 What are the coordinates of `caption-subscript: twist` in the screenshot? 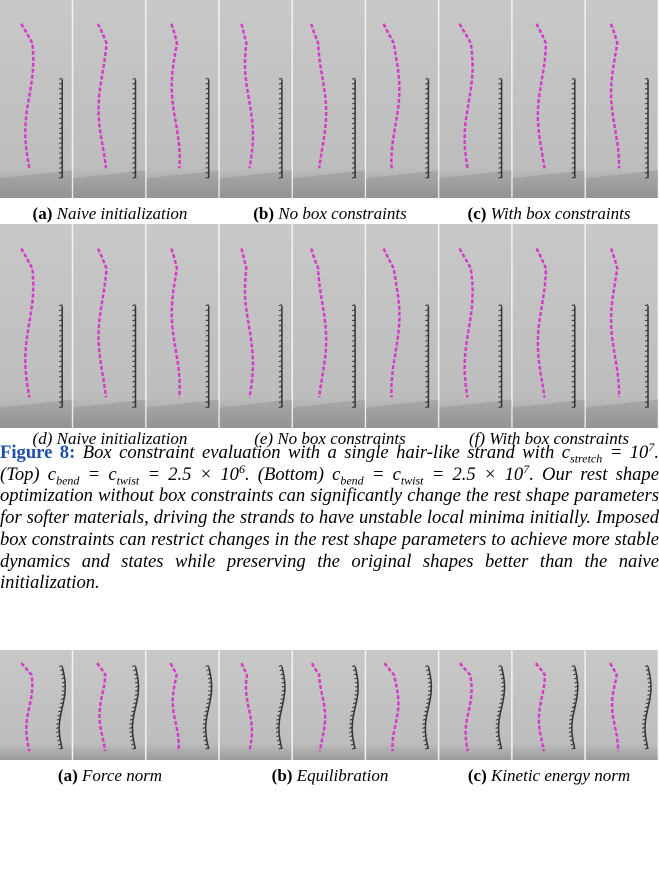 It's located at (128, 480).